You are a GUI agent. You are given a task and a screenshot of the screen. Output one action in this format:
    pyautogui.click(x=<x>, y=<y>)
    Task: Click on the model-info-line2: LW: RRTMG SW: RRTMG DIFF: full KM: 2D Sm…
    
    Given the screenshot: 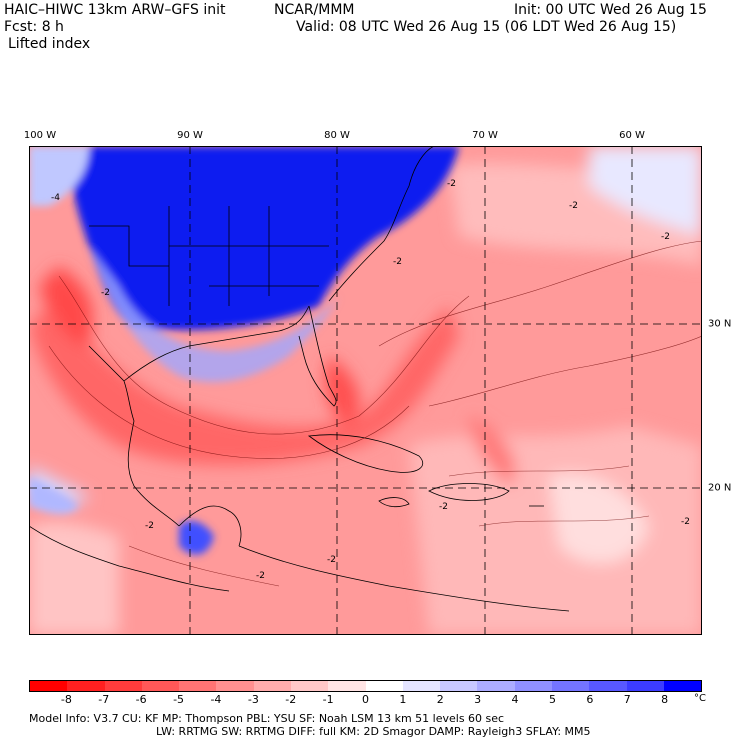 What is the action you would take?
    pyautogui.click(x=373, y=731)
    